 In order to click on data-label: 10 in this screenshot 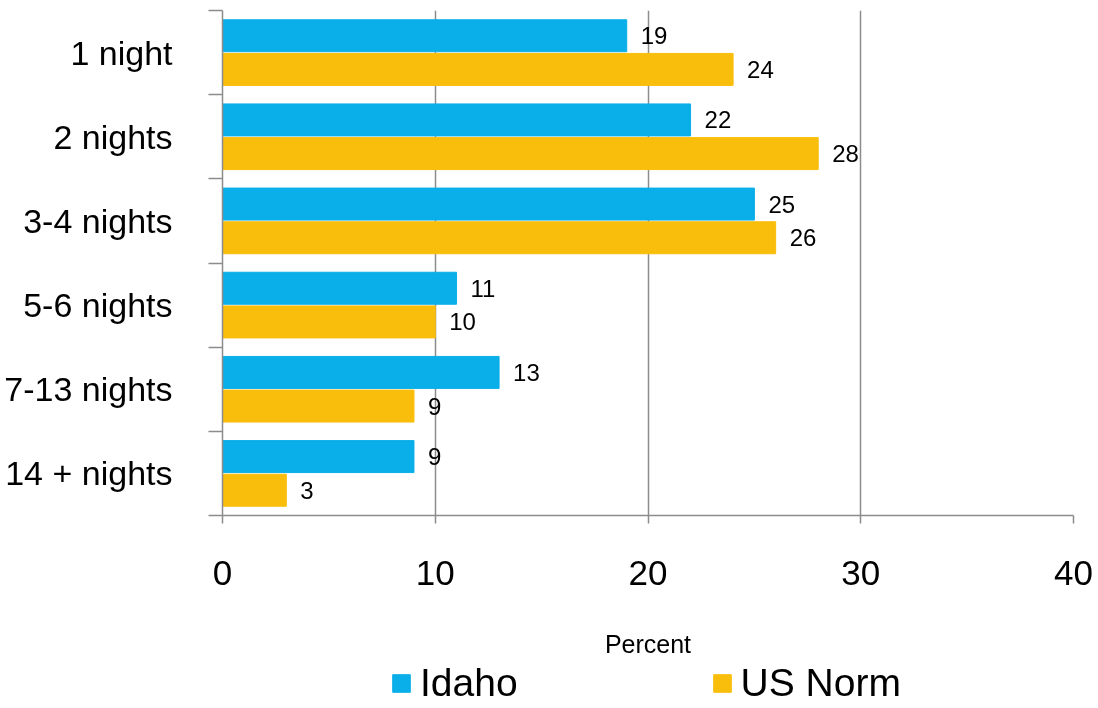, I will do `click(462, 322)`.